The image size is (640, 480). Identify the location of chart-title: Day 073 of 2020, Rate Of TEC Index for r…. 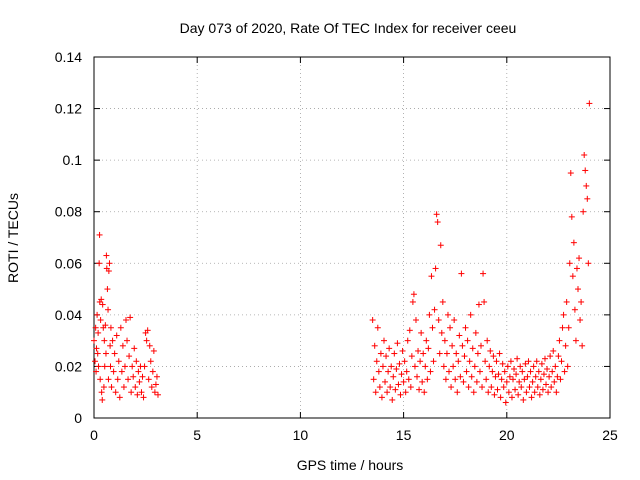
(348, 28).